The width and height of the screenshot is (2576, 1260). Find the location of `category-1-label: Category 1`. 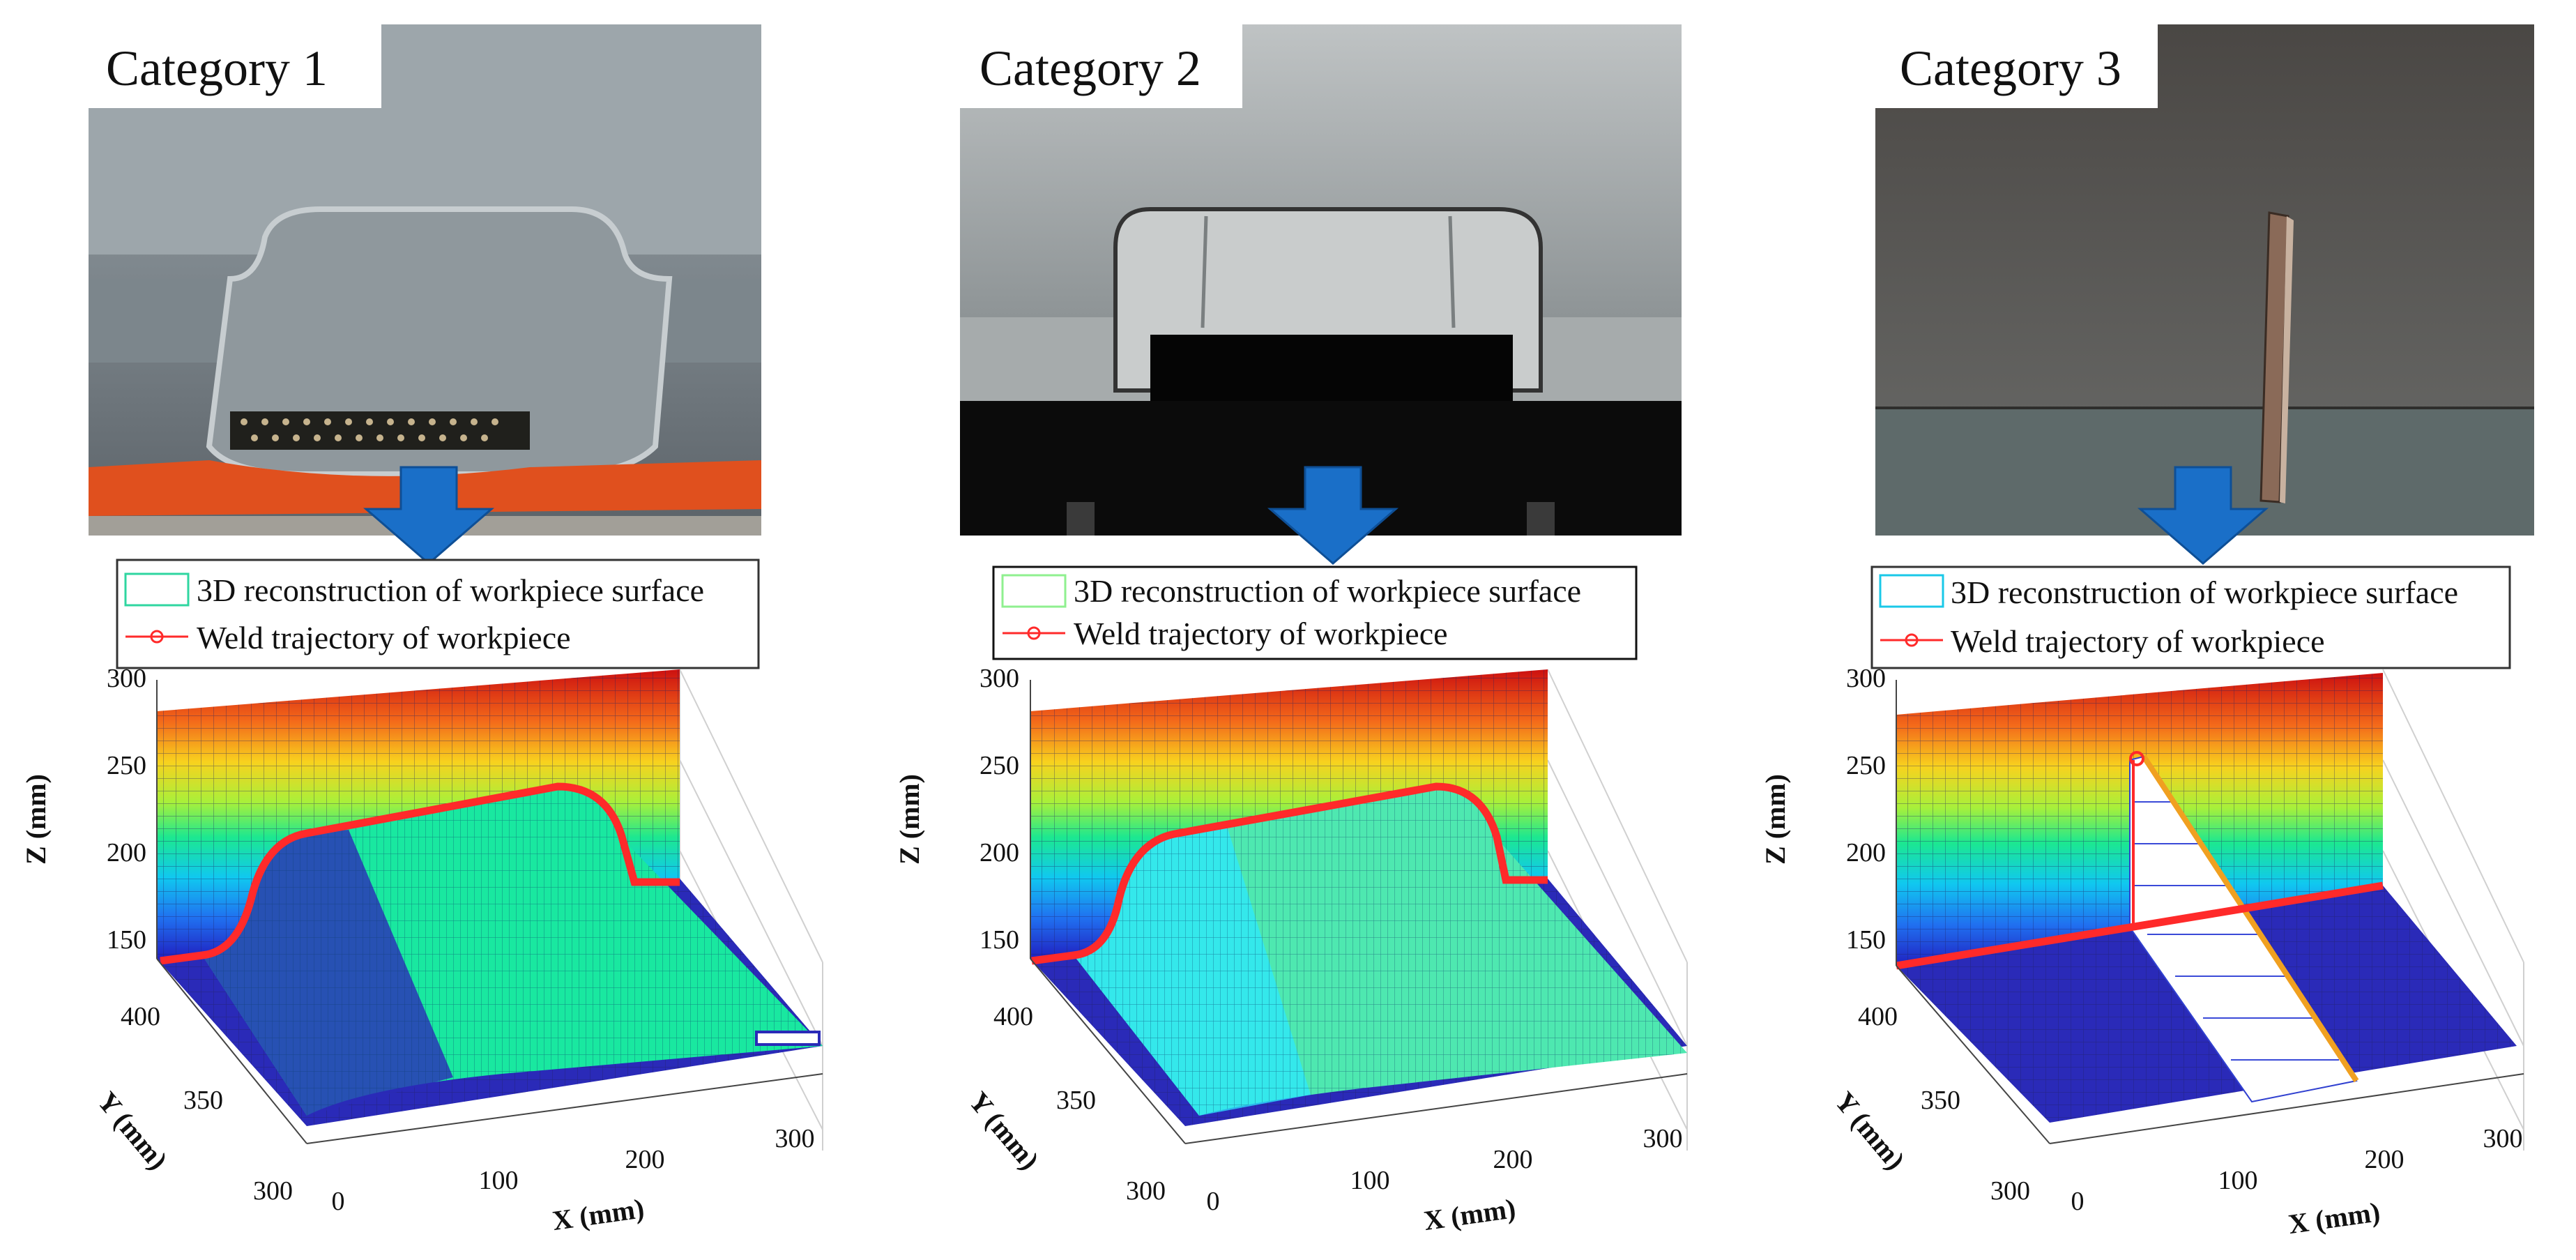

category-1-label: Category 1 is located at coordinates (217, 68).